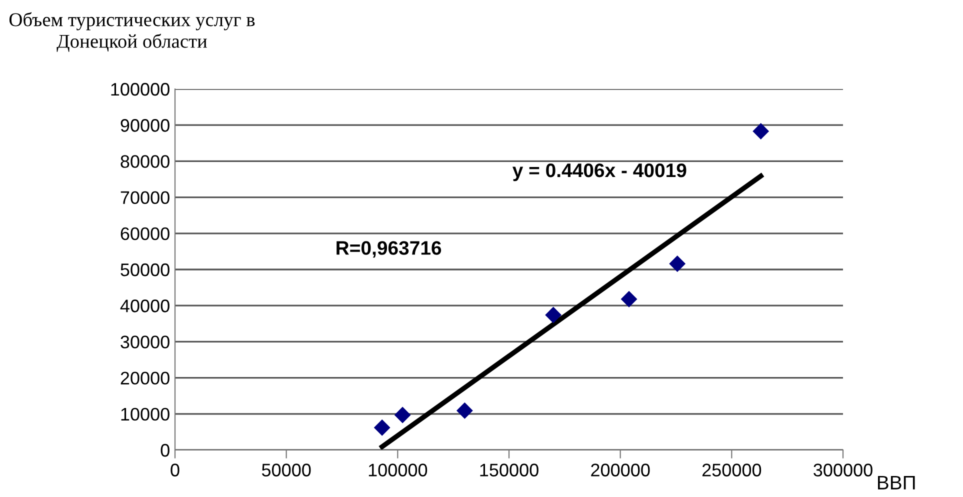 This screenshot has width=963, height=497. Describe the element at coordinates (140, 89) in the screenshot. I see `y-tick-label: 100000` at that location.